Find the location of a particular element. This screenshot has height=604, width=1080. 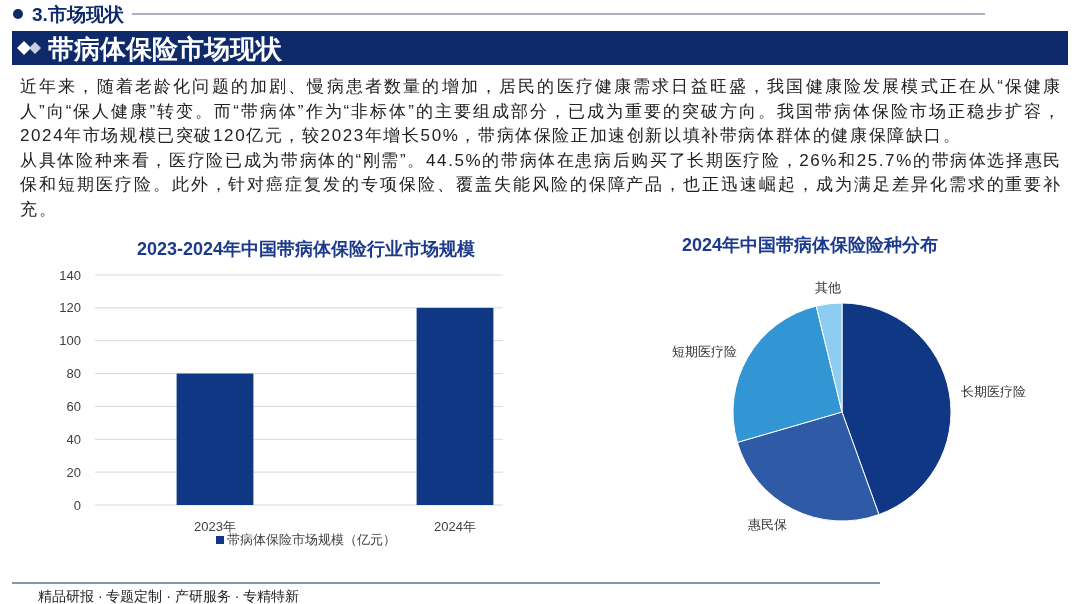

text: 精品研报 · 专题定制 · 产研服务 · 专精特新 is located at coordinates (169, 596).